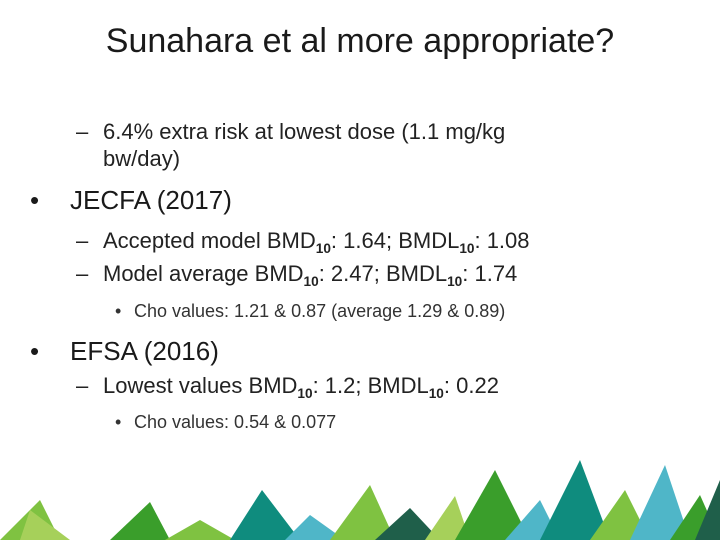  What do you see at coordinates (142, 158) in the screenshot?
I see `bullet-text-continued: bw/day)` at bounding box center [142, 158].